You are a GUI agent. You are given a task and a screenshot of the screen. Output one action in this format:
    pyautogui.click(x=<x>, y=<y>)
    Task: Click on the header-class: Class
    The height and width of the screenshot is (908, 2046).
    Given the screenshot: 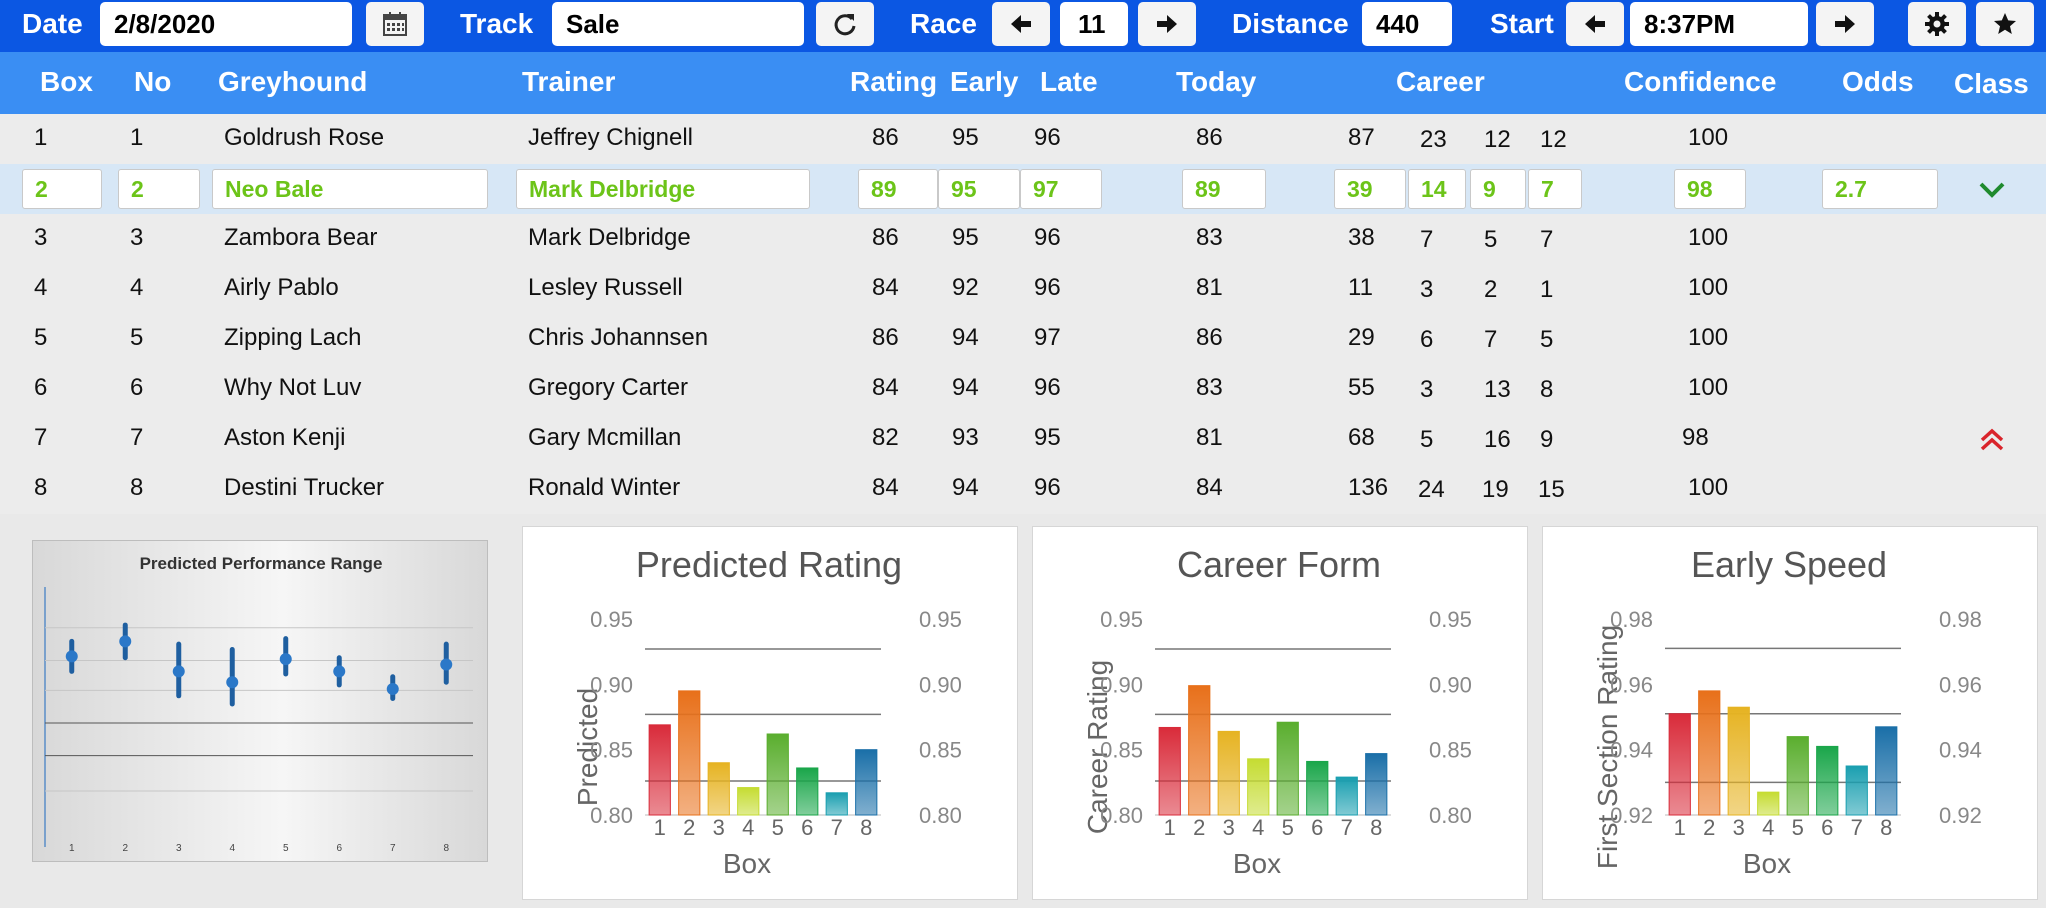 What is the action you would take?
    pyautogui.click(x=1991, y=83)
    